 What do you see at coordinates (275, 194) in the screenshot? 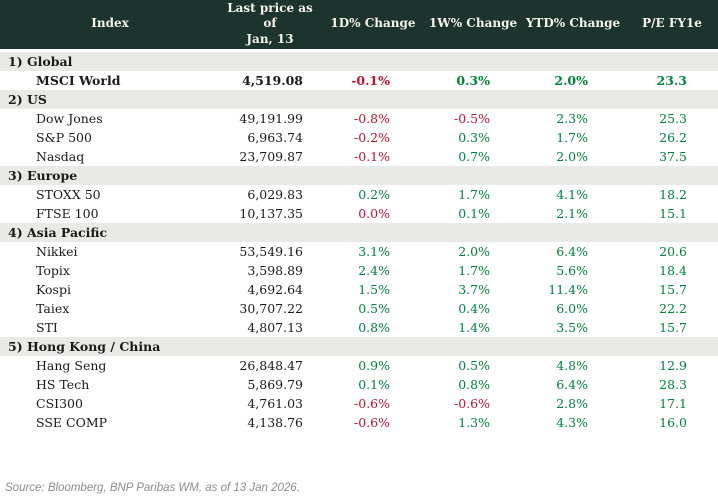
I see `last-price-cell: 6,029.83` at bounding box center [275, 194].